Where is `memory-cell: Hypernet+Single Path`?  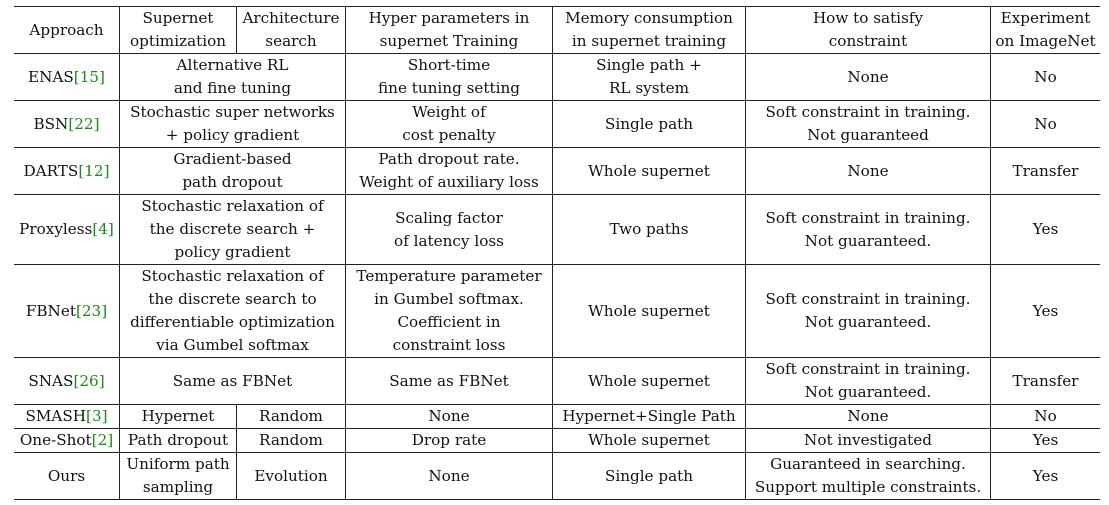
memory-cell: Hypernet+Single Path is located at coordinates (649, 416).